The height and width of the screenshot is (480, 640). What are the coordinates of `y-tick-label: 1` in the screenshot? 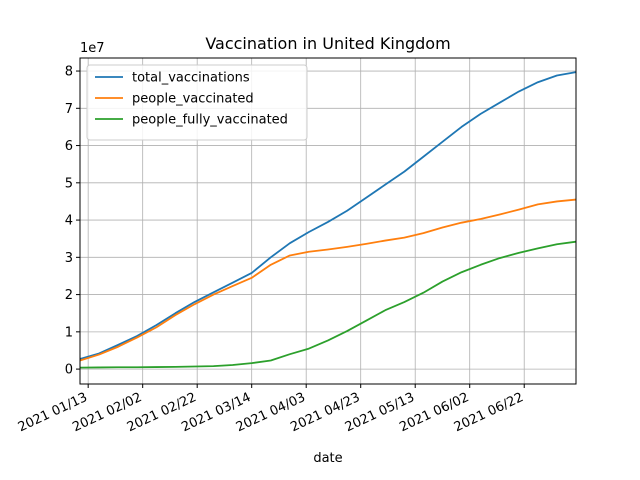 It's located at (69, 332).